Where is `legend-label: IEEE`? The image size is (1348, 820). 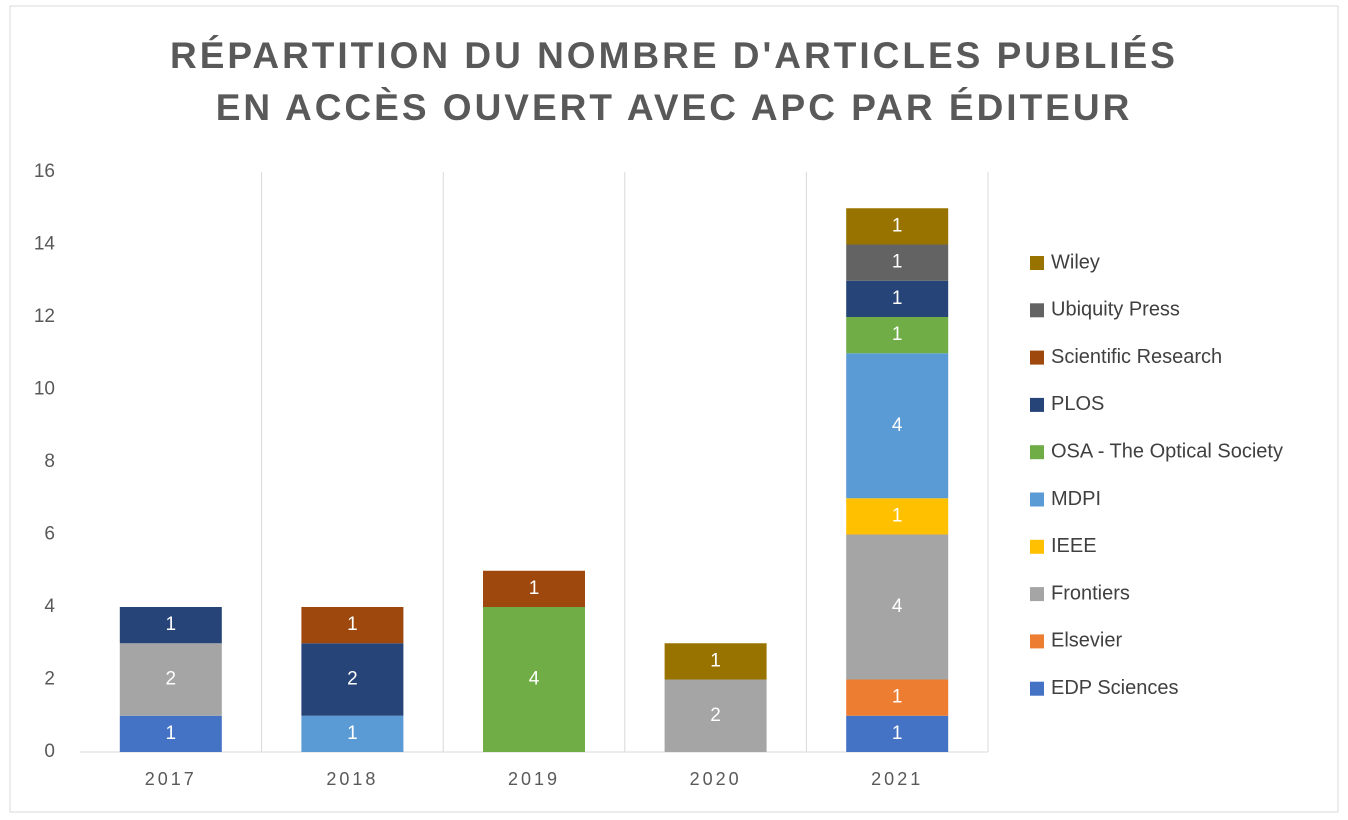 legend-label: IEEE is located at coordinates (1074, 546).